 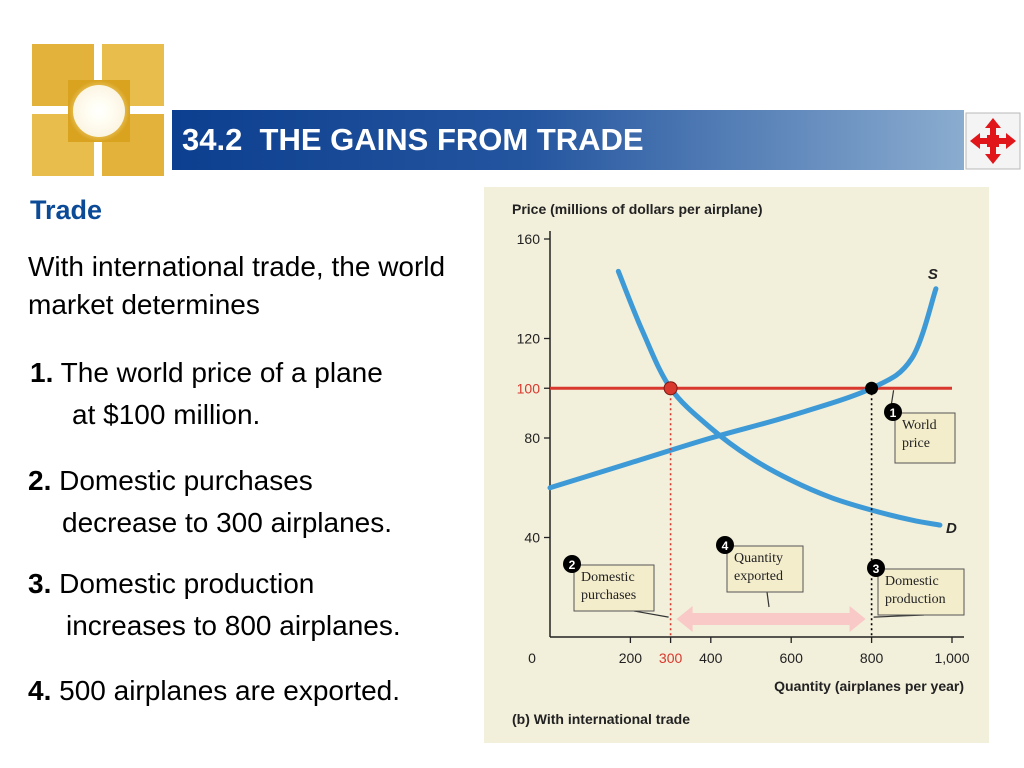 What do you see at coordinates (872, 388) in the screenshot?
I see `production-point` at bounding box center [872, 388].